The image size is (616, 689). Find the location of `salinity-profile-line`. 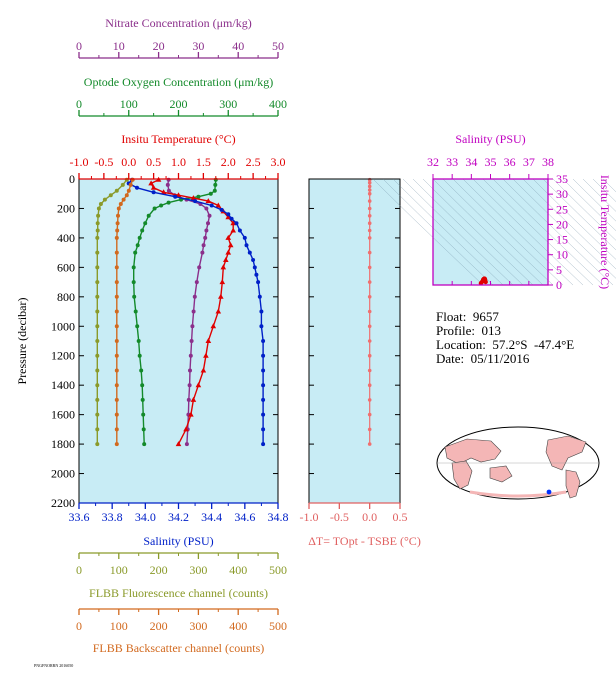

salinity-profile-line is located at coordinates (195, 312).